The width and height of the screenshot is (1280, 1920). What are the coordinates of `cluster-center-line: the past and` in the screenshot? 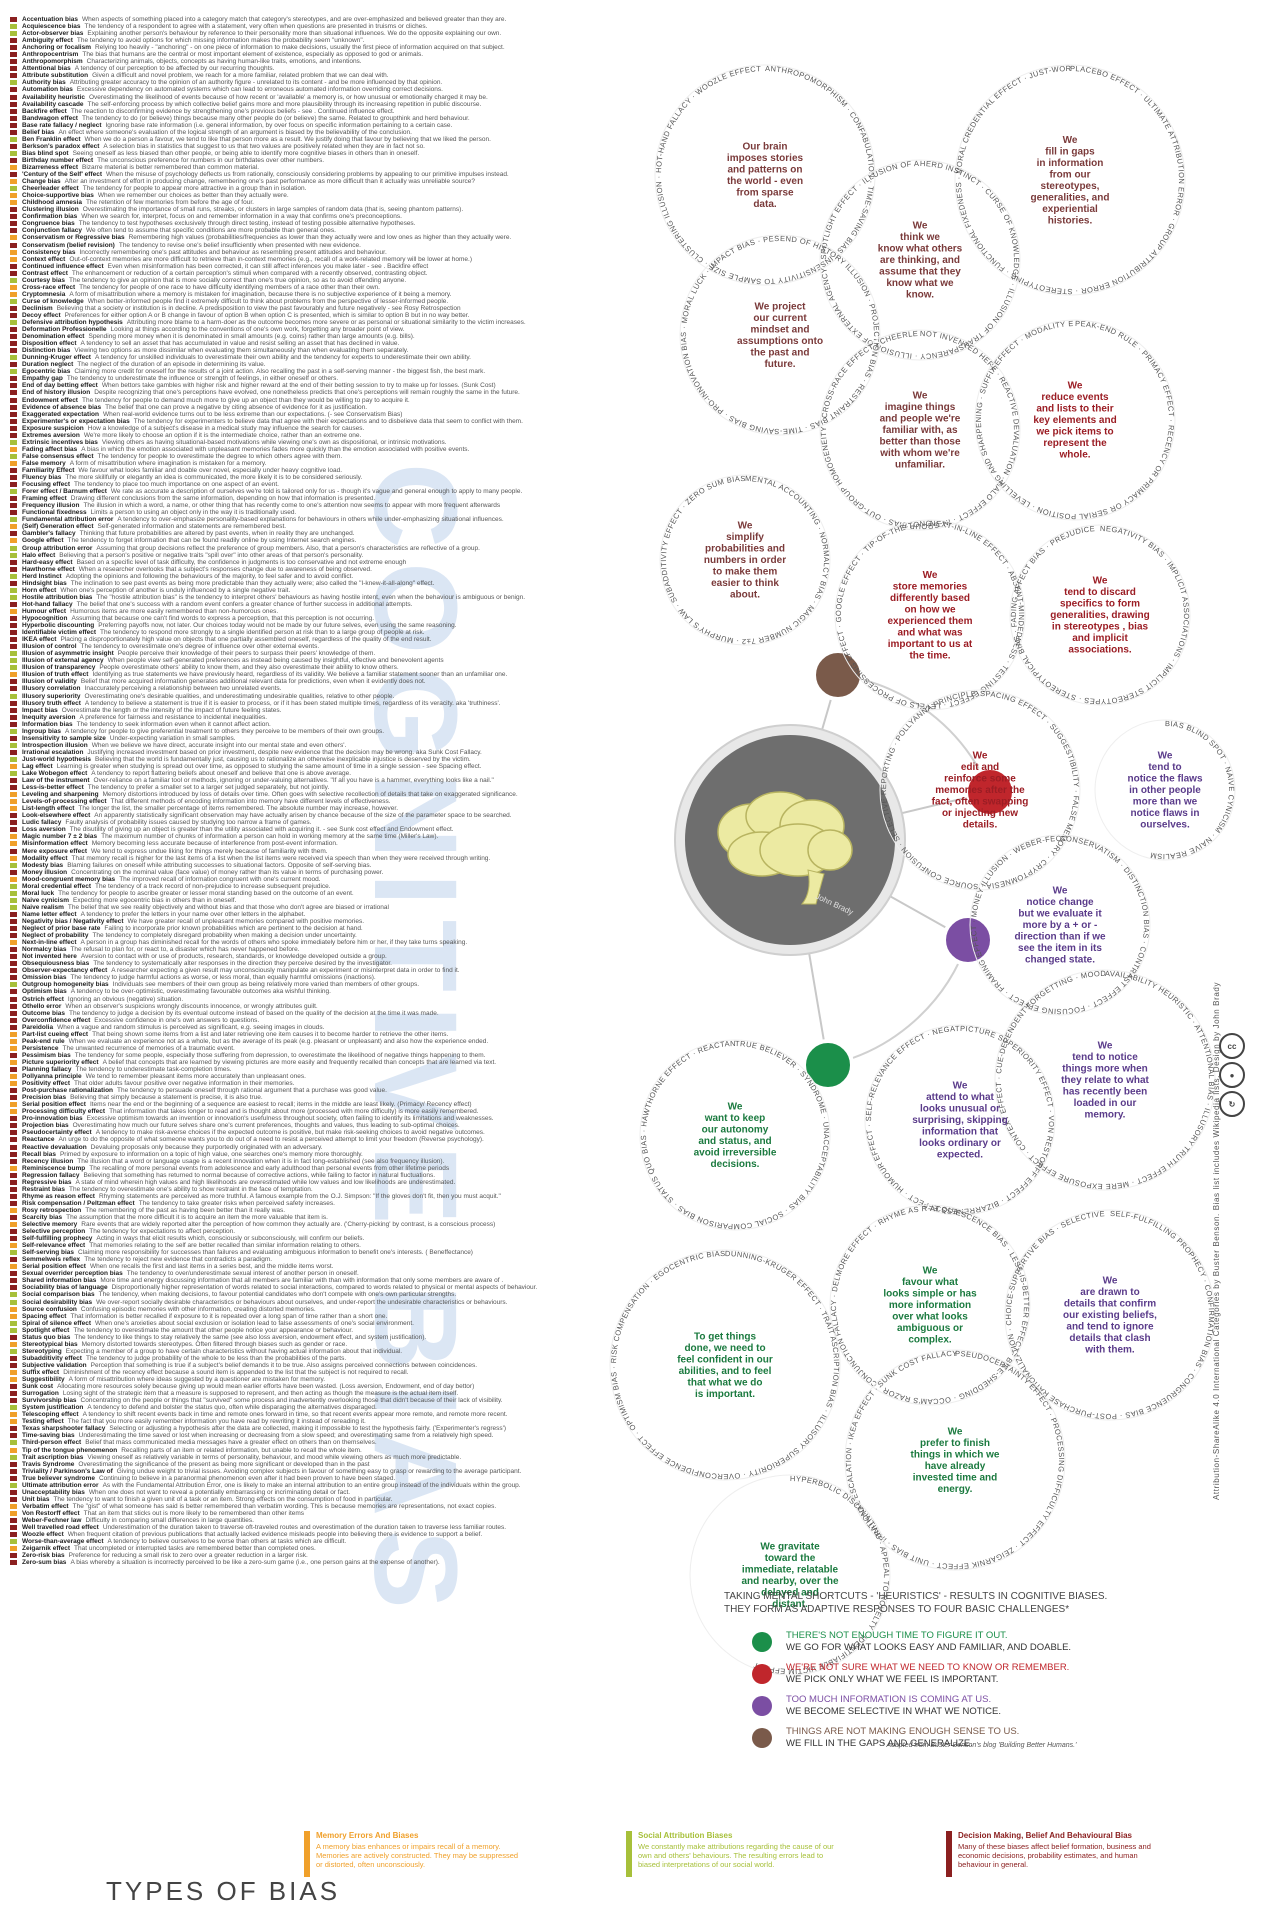 It's located at (780, 352).